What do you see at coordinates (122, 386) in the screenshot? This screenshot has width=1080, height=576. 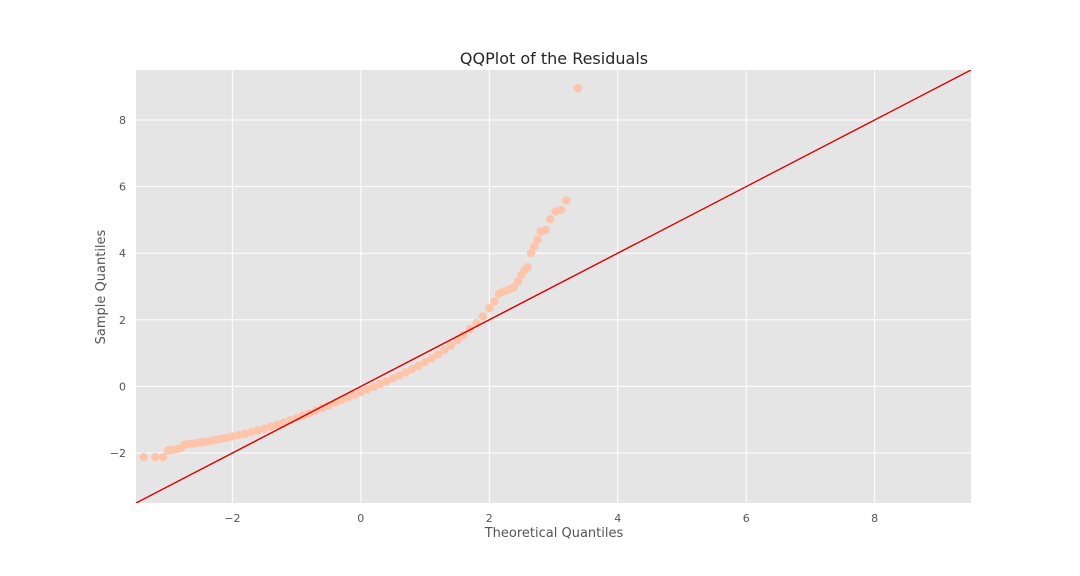 I see `y-tick-label: 0` at bounding box center [122, 386].